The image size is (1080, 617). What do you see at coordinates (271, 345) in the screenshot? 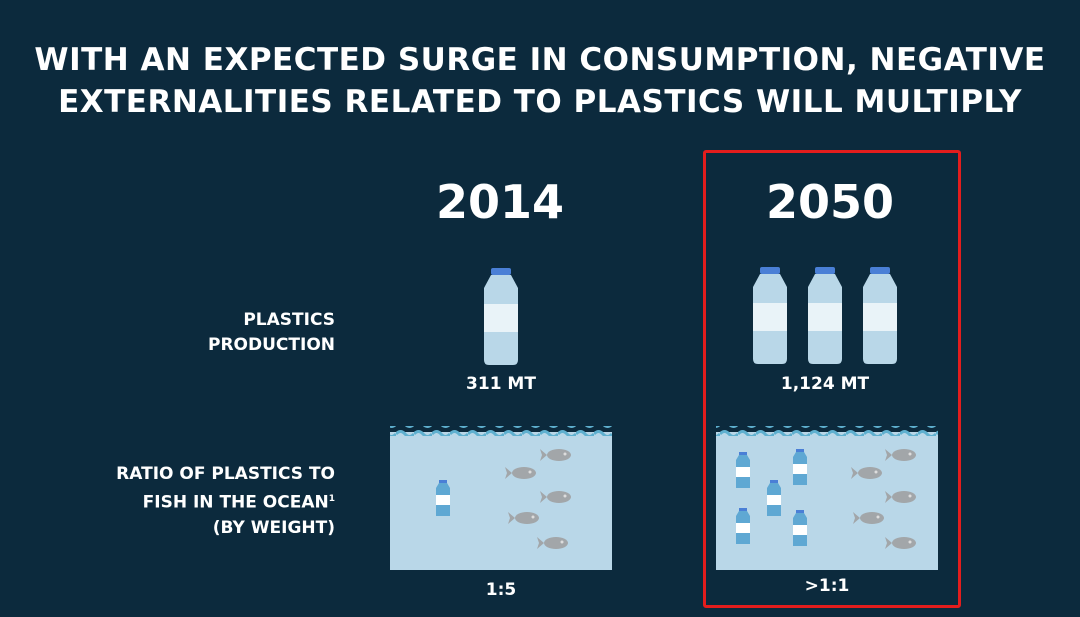
I see `production-label-line-2: PRODUCTION` at bounding box center [271, 345].